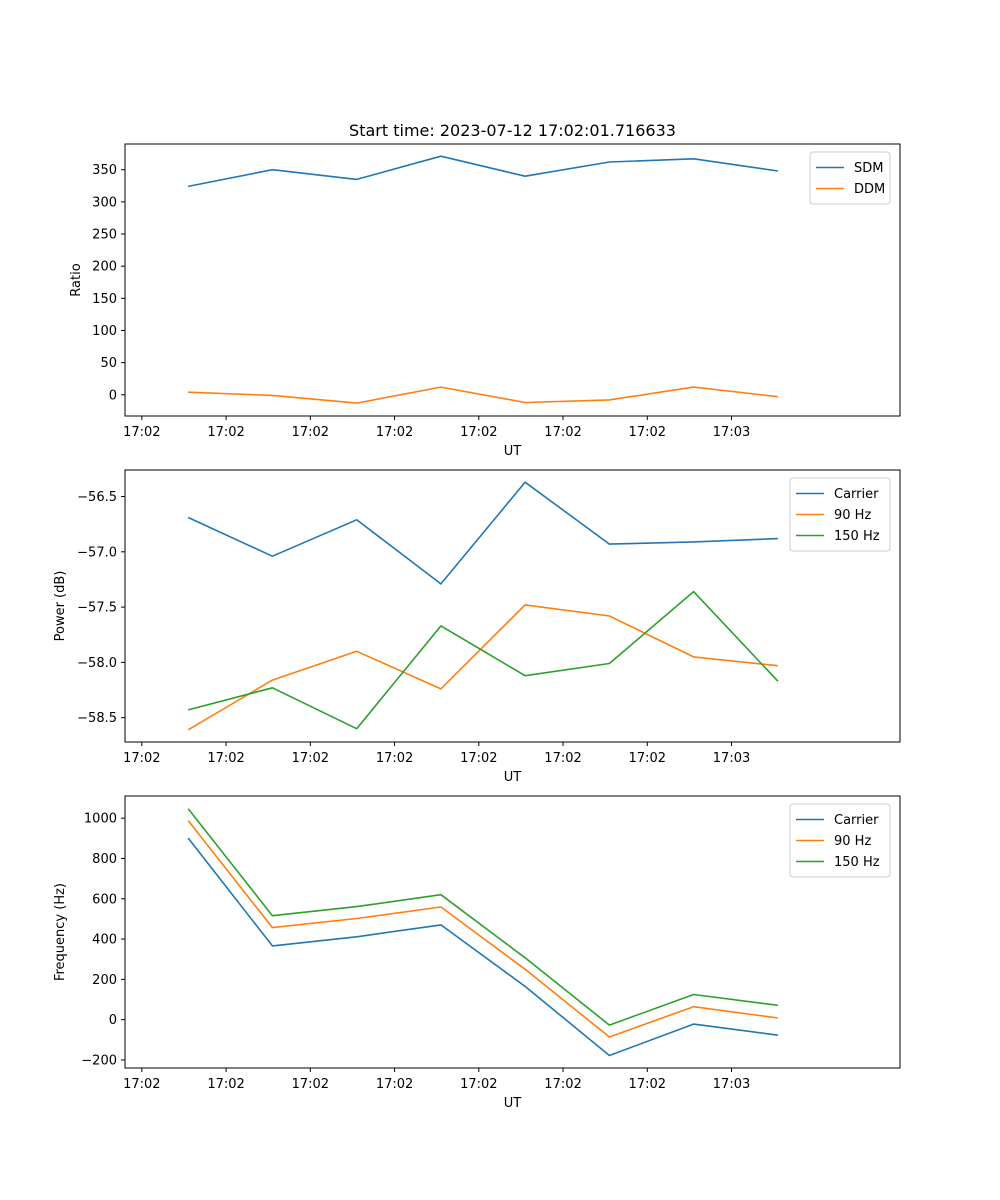 The image size is (1000, 1200). What do you see at coordinates (512, 130) in the screenshot?
I see `chart-title: Start time: 2023-07-12 17:02:01.716633` at bounding box center [512, 130].